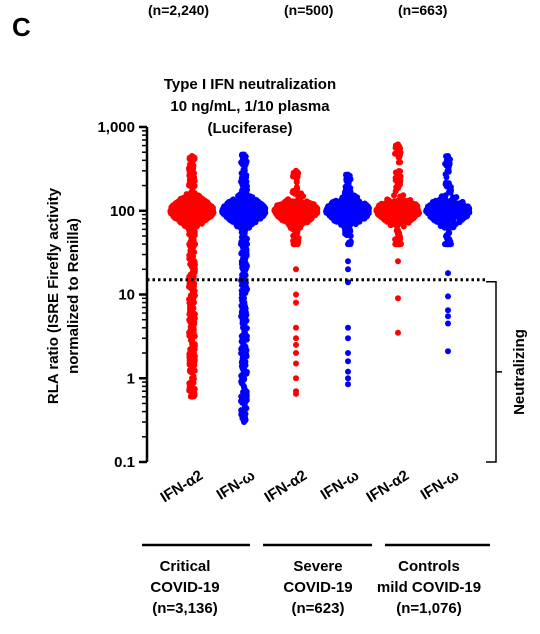 The width and height of the screenshot is (540, 634). What do you see at coordinates (309, 10) in the screenshot?
I see `top-count-severe: (n=500)` at bounding box center [309, 10].